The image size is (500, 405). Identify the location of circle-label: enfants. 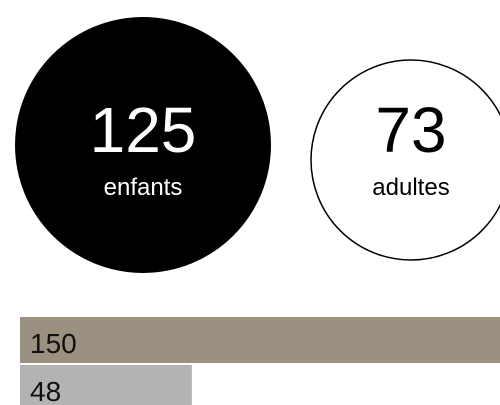
(143, 187).